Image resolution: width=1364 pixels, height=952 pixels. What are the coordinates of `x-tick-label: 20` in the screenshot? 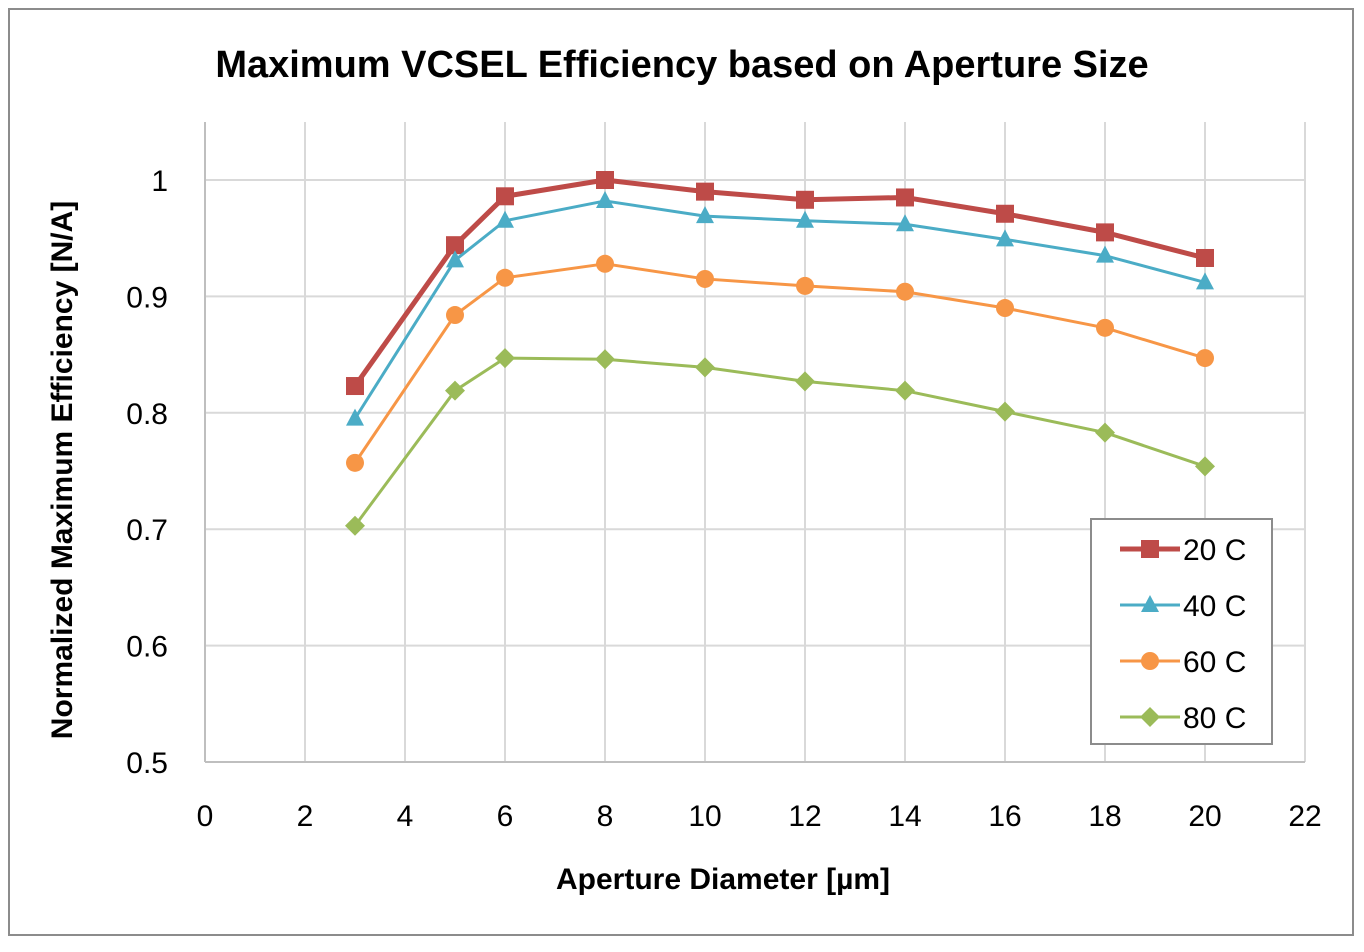 It's located at (1204, 816).